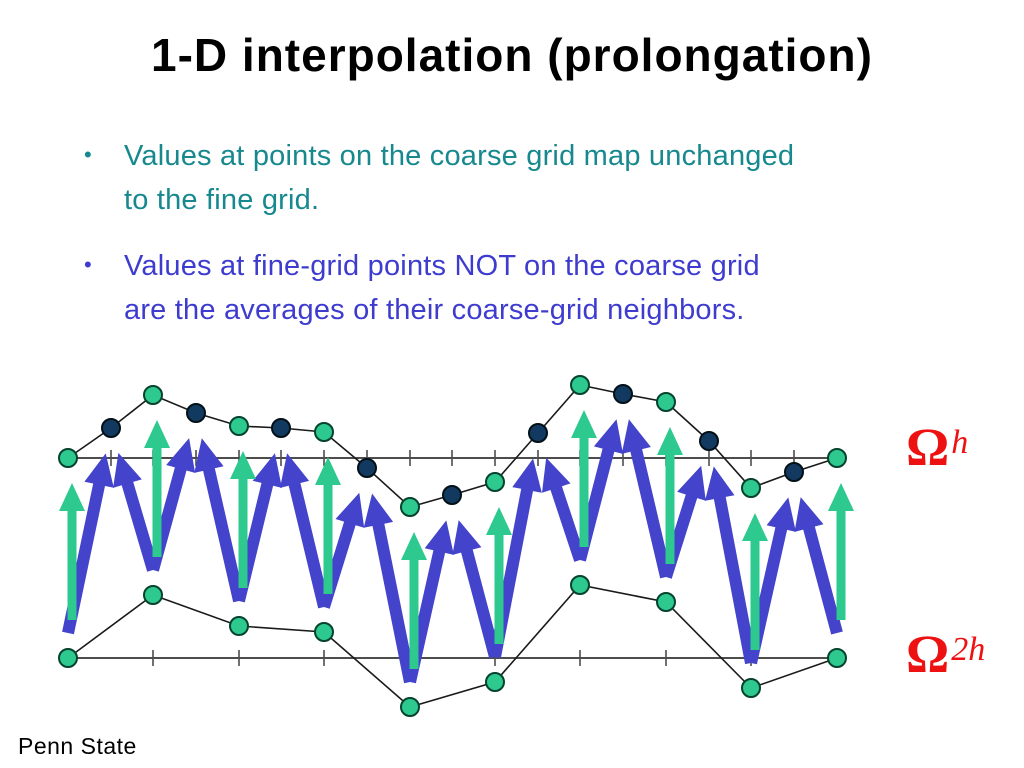  Describe the element at coordinates (960, 442) in the screenshot. I see `fine-grid-superscript: h` at that location.